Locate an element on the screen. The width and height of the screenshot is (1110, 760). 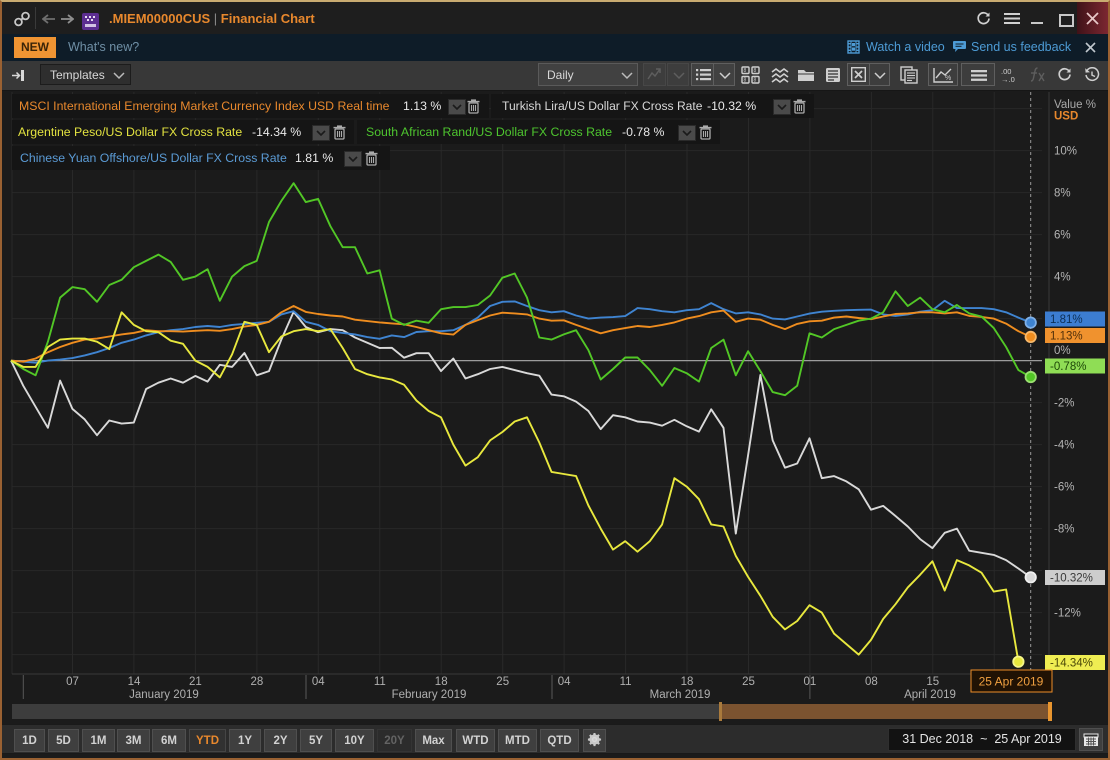
svg-text: 07 is located at coordinates (72, 682).